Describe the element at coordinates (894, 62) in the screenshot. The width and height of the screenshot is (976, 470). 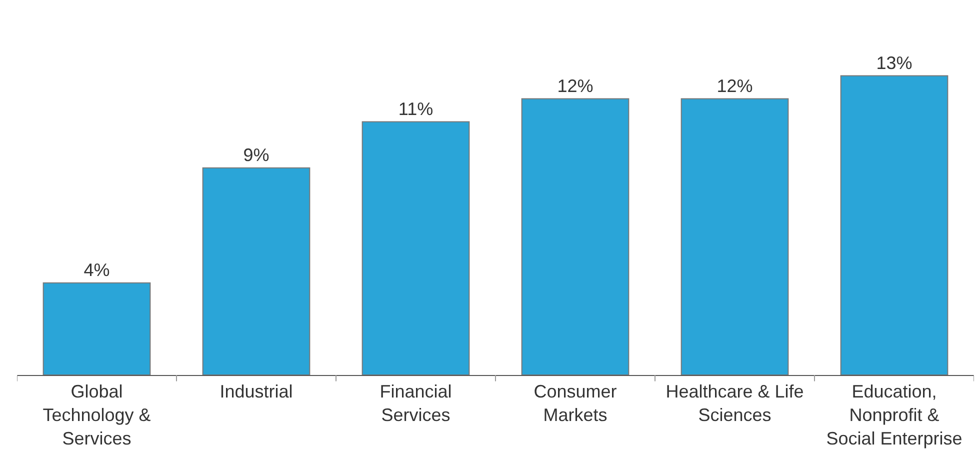
I see `data-label: 13%` at that location.